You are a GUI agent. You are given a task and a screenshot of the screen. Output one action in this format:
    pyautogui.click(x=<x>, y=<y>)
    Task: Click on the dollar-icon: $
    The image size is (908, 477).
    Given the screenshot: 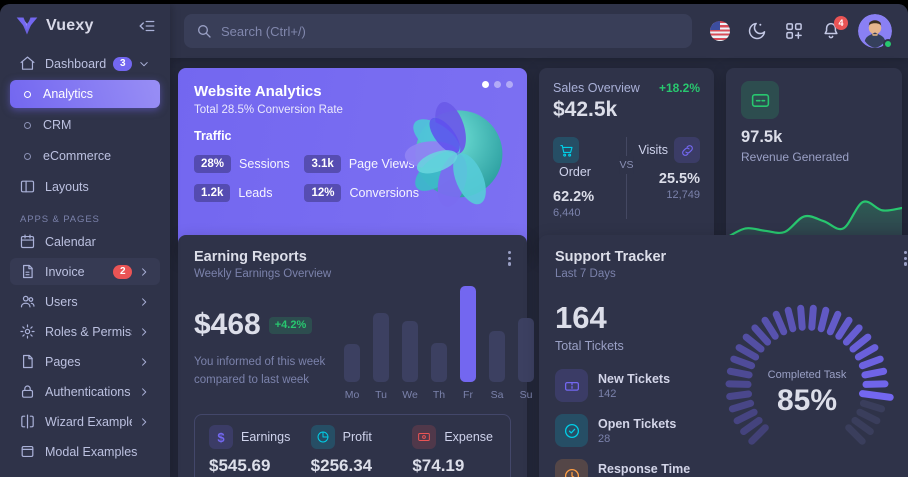 What is the action you would take?
    pyautogui.click(x=221, y=437)
    